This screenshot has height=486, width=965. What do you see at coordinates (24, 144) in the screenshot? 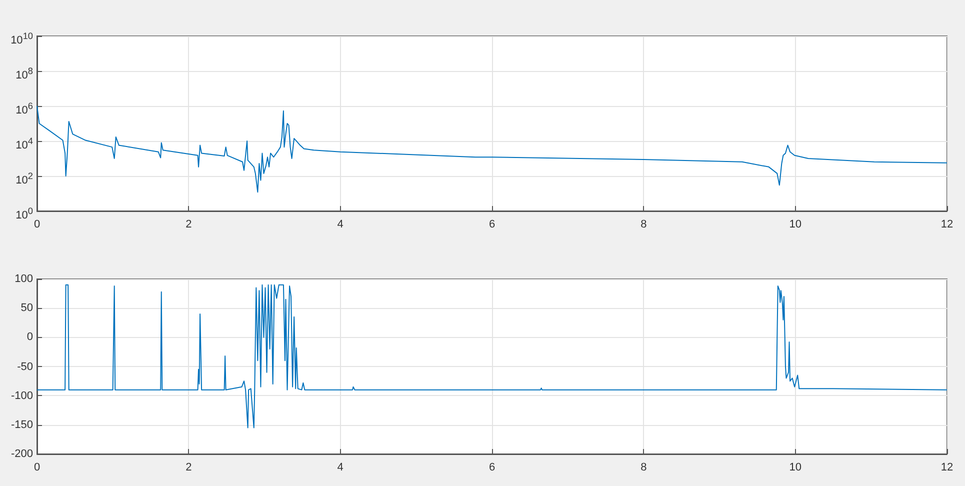
I see `y-tick-label: 10$^{4}$` at bounding box center [24, 144].